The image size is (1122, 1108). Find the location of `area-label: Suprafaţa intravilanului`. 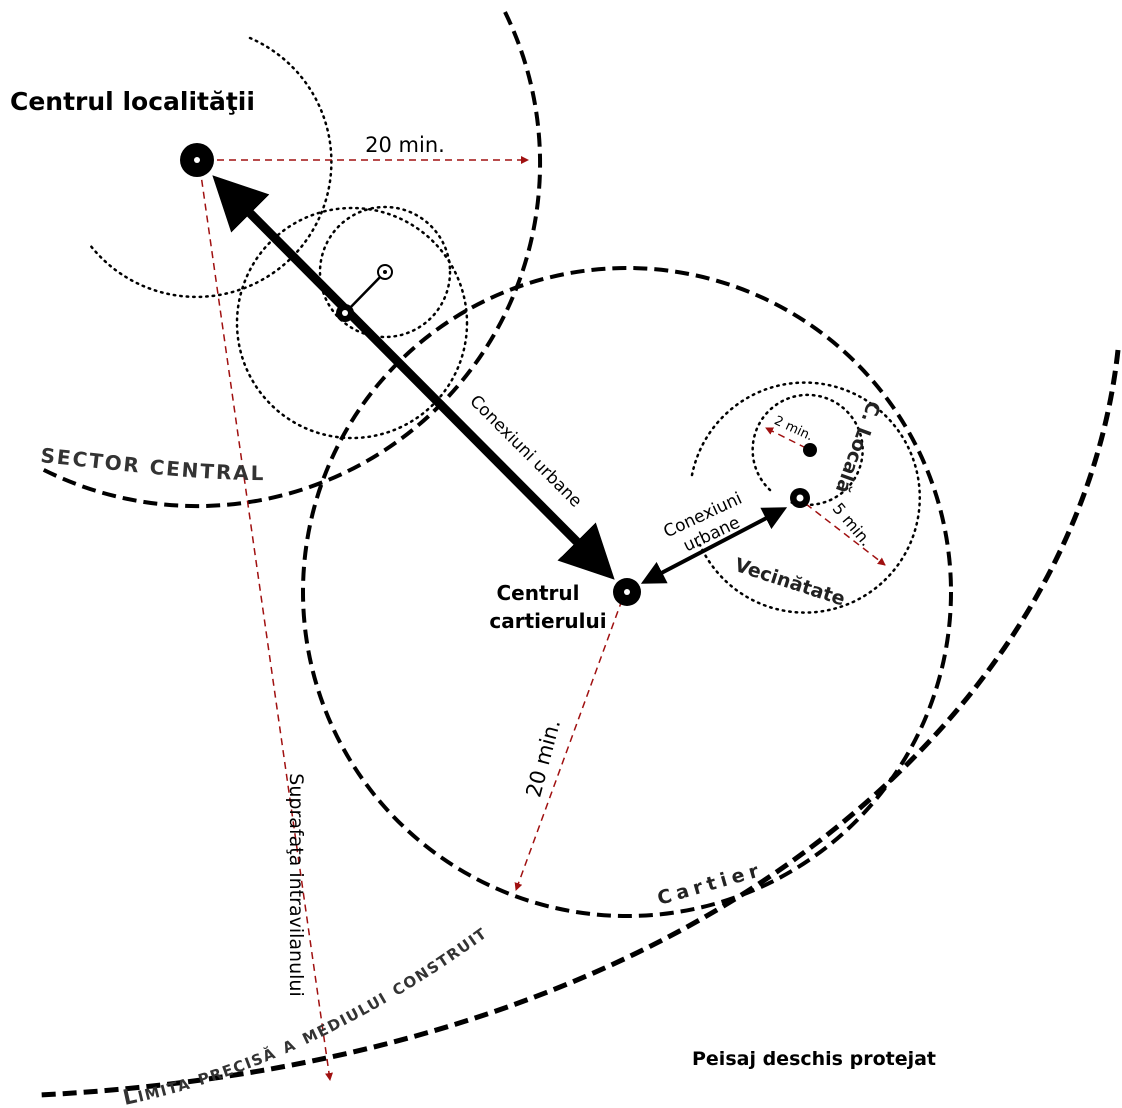

area-label: Suprafaţa intravilanului is located at coordinates (296, 884).